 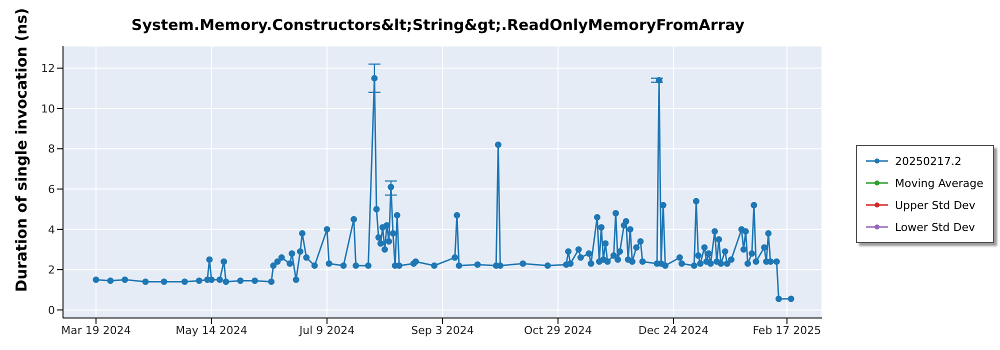 I want to click on legend-label: Upper Std Dev, so click(x=935, y=205).